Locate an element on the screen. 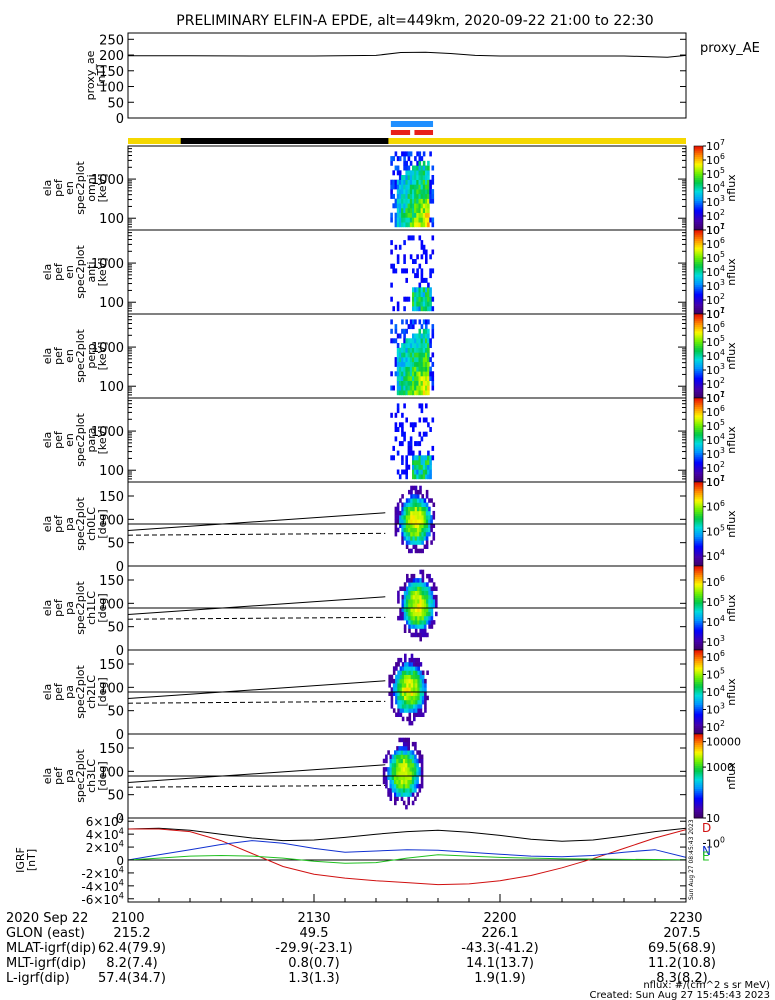 The height and width of the screenshot is (1000, 775). colorbar-tick-label: 10⁴ is located at coordinates (715, 621).